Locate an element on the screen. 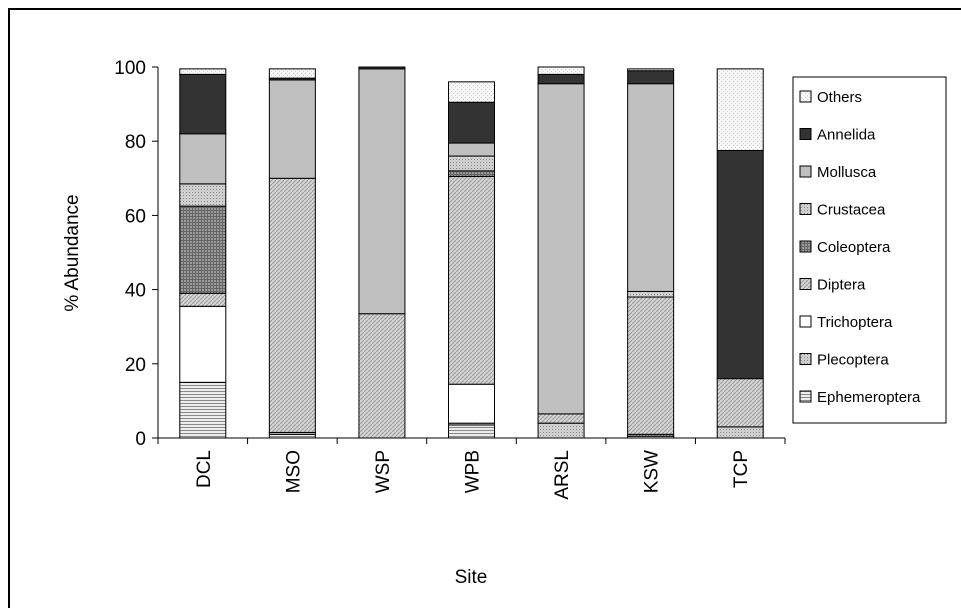  legend-label: Coleoptera is located at coordinates (854, 247).